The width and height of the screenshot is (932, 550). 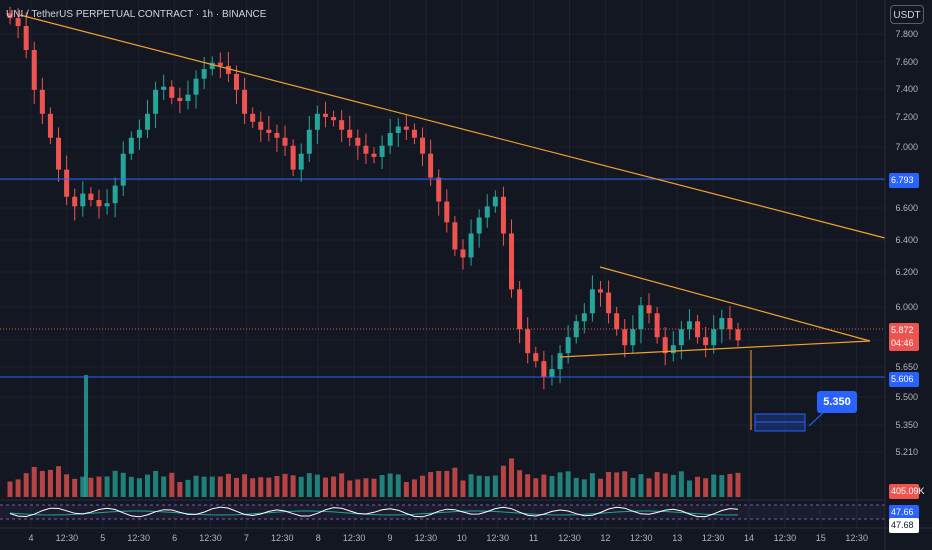 What do you see at coordinates (837, 402) in the screenshot?
I see `target-price-callout: 5.350` at bounding box center [837, 402].